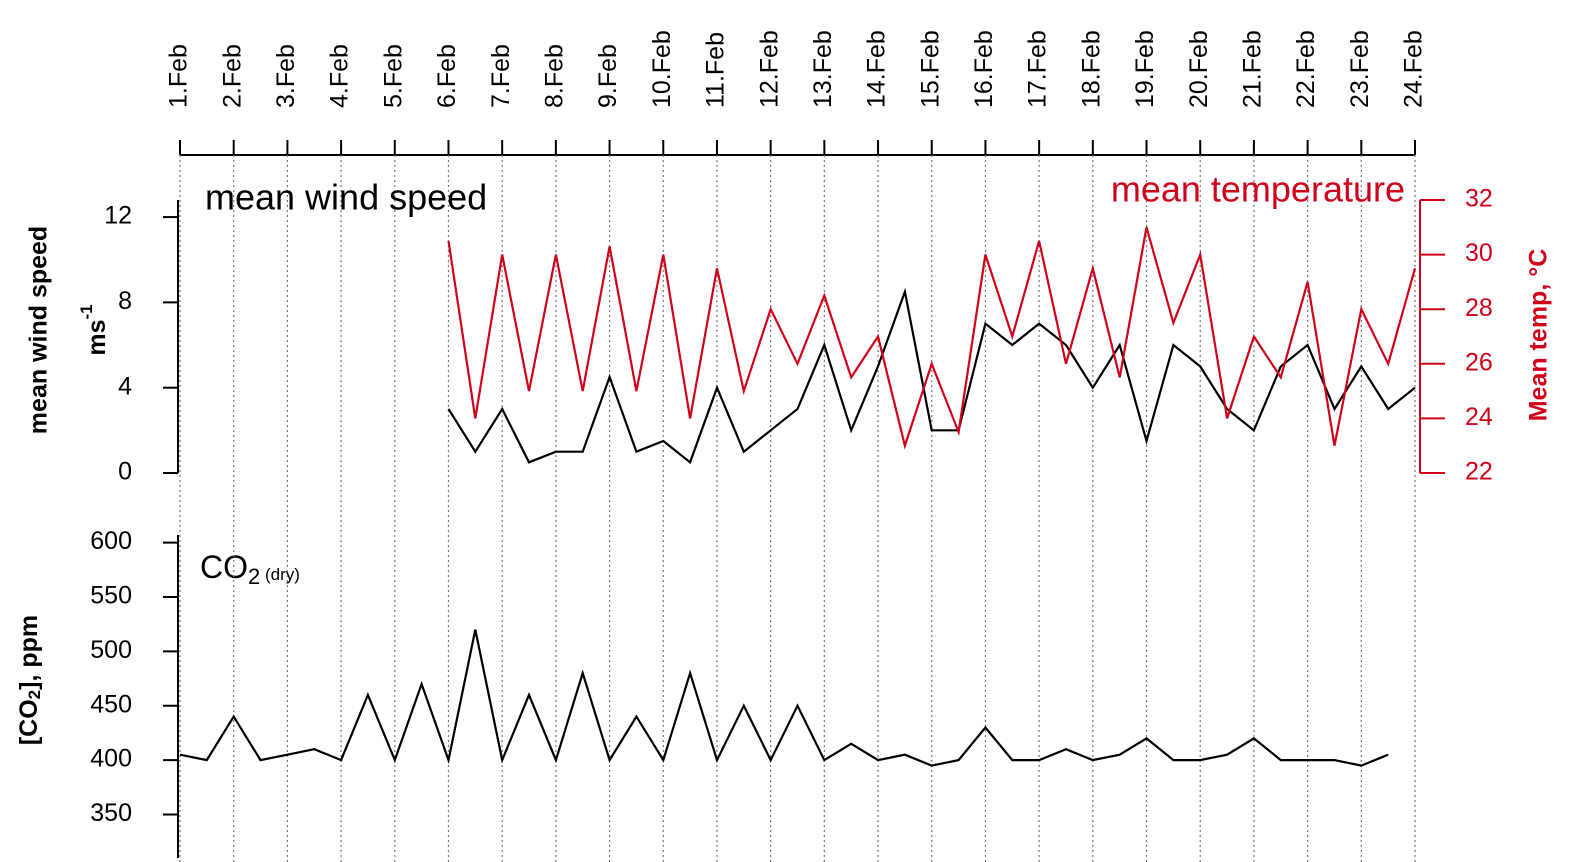 This screenshot has width=1571, height=862. I want to click on y2-tick-label: 28, so click(1479, 308).